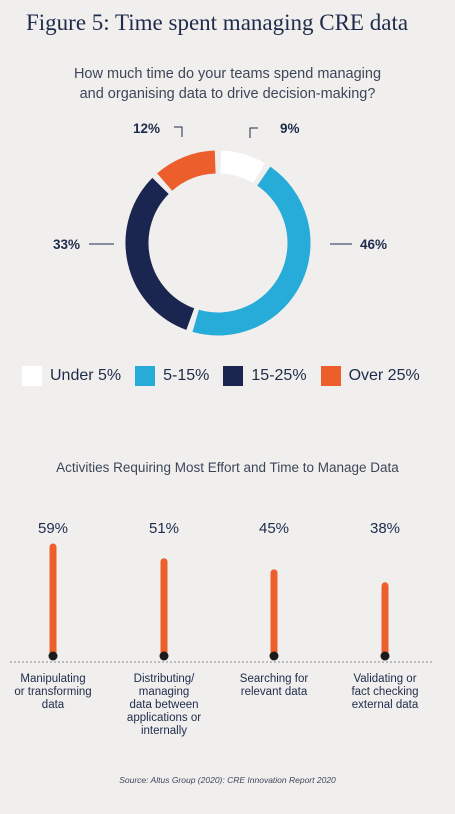 The height and width of the screenshot is (814, 455). What do you see at coordinates (373, 244) in the screenshot?
I see `donut-value-label-5-15: 46%` at bounding box center [373, 244].